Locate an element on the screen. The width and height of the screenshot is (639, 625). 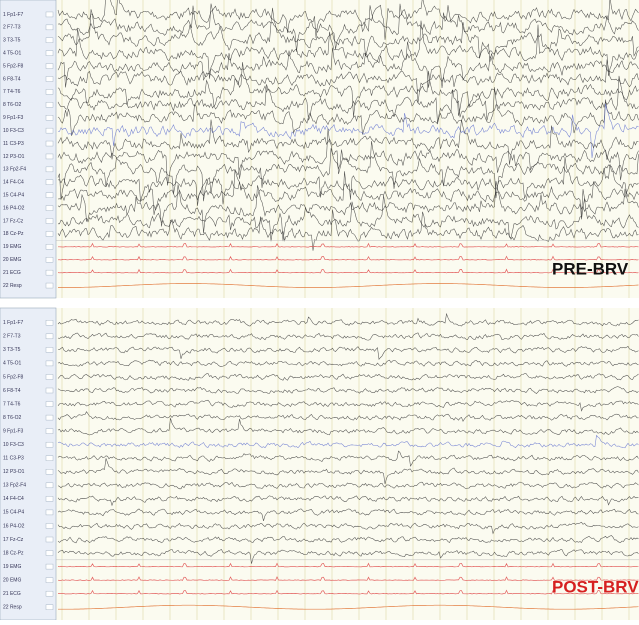
condition-label: POST-BRV is located at coordinates (595, 586).